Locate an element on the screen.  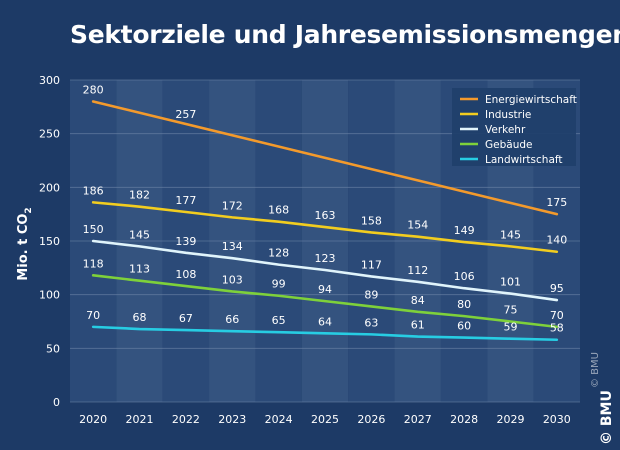
y-axis-label: Mio. t CO2 is located at coordinates (25, 243).